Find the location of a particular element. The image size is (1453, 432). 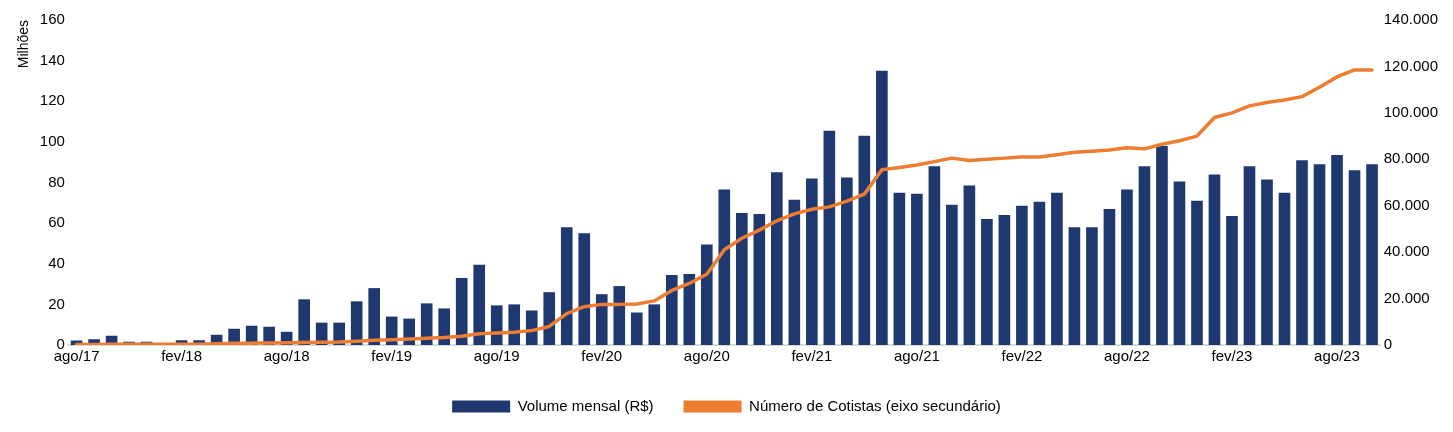

y-tick-label: 0 is located at coordinates (60, 344).